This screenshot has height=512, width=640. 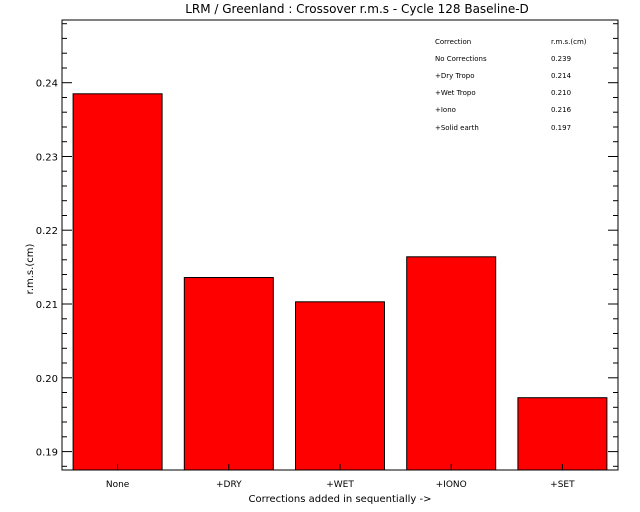 What do you see at coordinates (455, 93) in the screenshot?
I see `table-row-2-label: +Wet Tropo` at bounding box center [455, 93].